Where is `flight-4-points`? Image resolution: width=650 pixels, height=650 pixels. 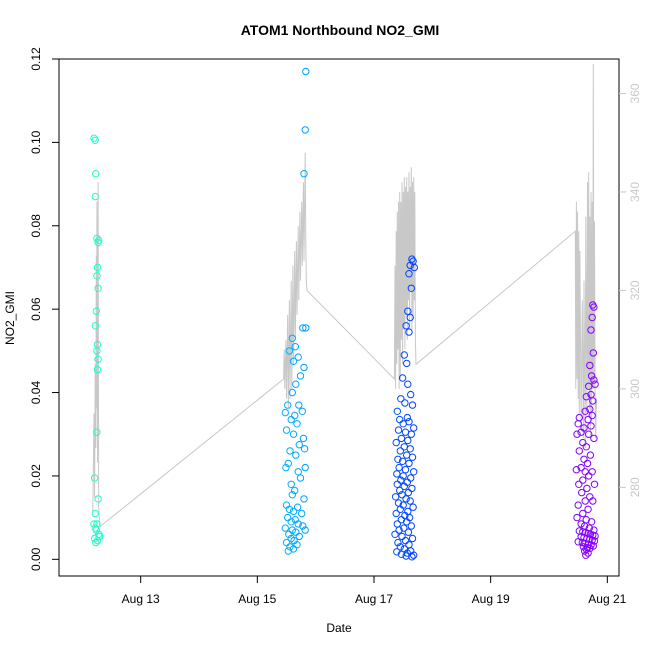 flight-4-points is located at coordinates (585, 430).